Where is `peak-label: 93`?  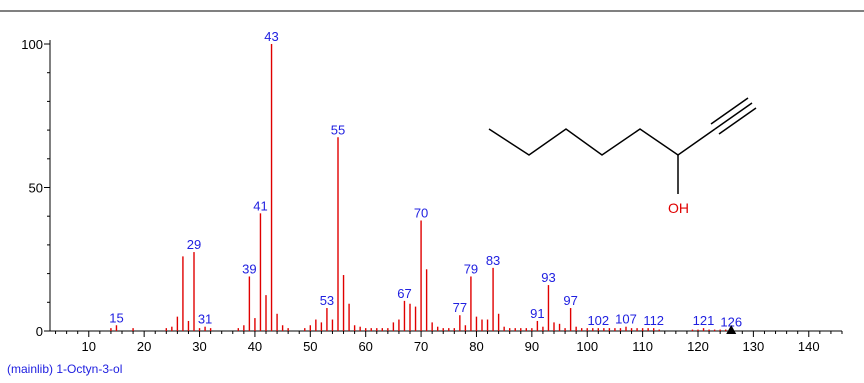 peak-label: 93 is located at coordinates (548, 277).